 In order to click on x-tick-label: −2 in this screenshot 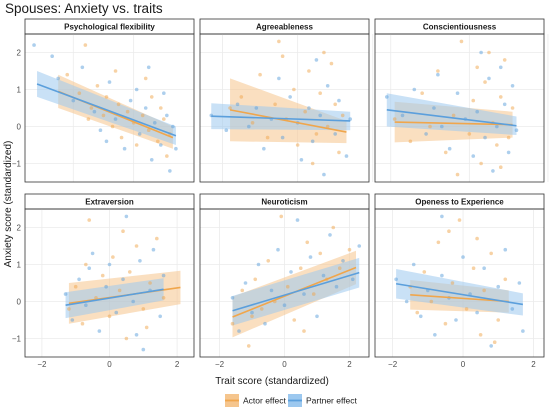, I will do `click(42, 364)`.